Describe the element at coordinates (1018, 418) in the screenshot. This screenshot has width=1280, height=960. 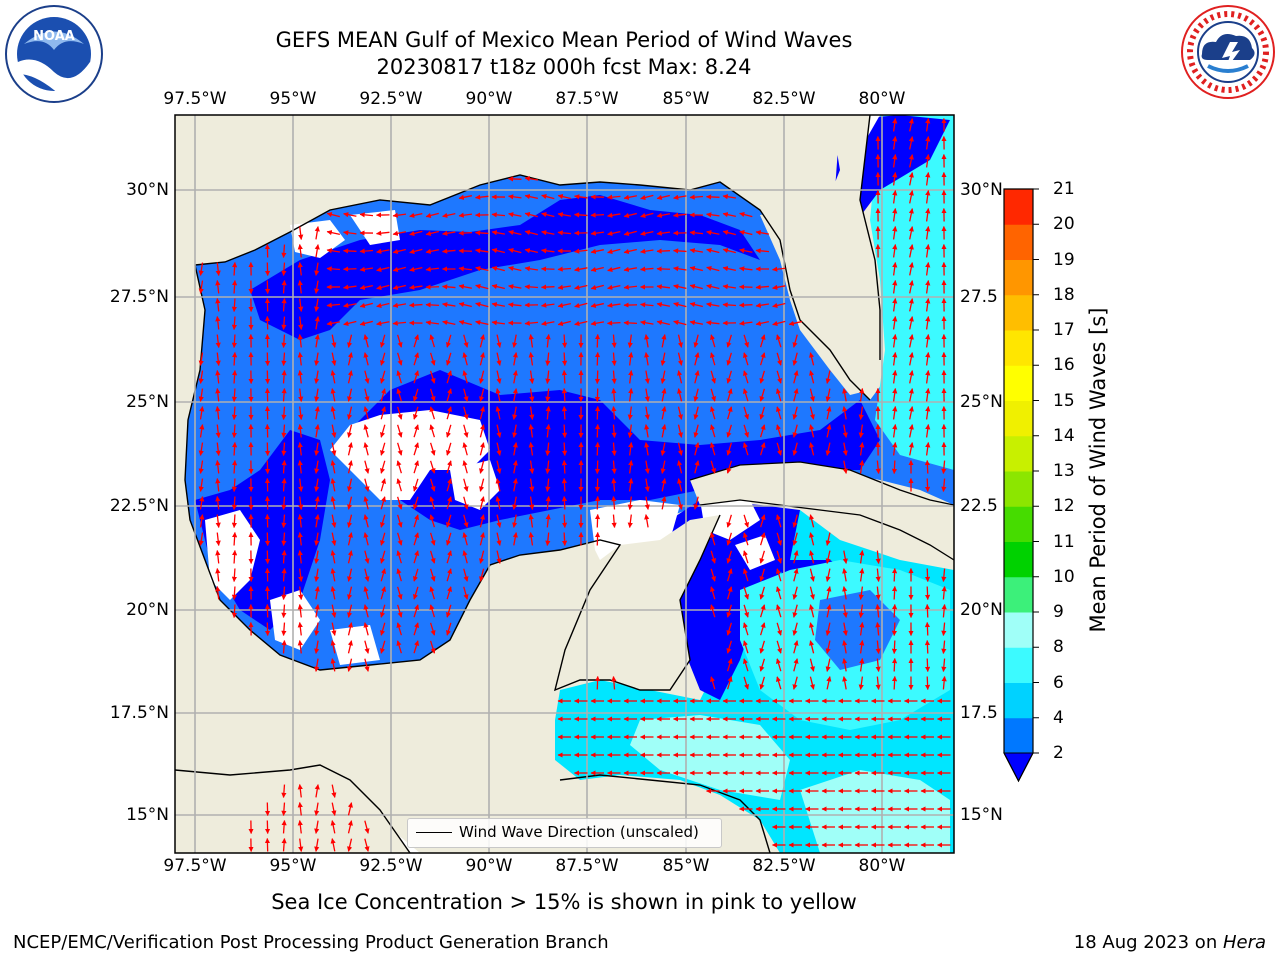
I see `colorbar-bin` at that location.